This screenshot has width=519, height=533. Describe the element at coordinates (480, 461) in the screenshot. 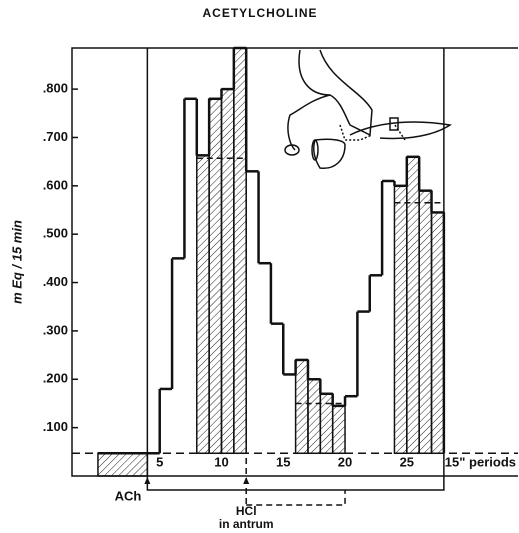

I see `x-unit-label: 15" periods` at that location.